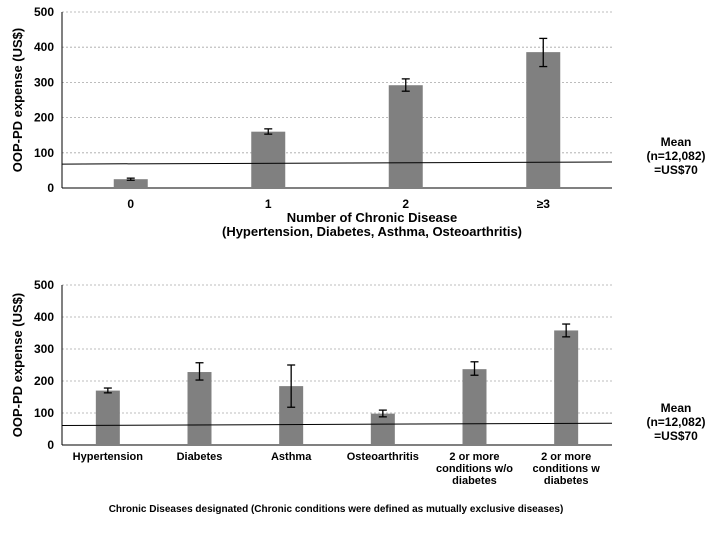 Image resolution: width=720 pixels, height=540 pixels. Describe the element at coordinates (567, 469) in the screenshot. I see `x-tick-label: conditions w` at that location.